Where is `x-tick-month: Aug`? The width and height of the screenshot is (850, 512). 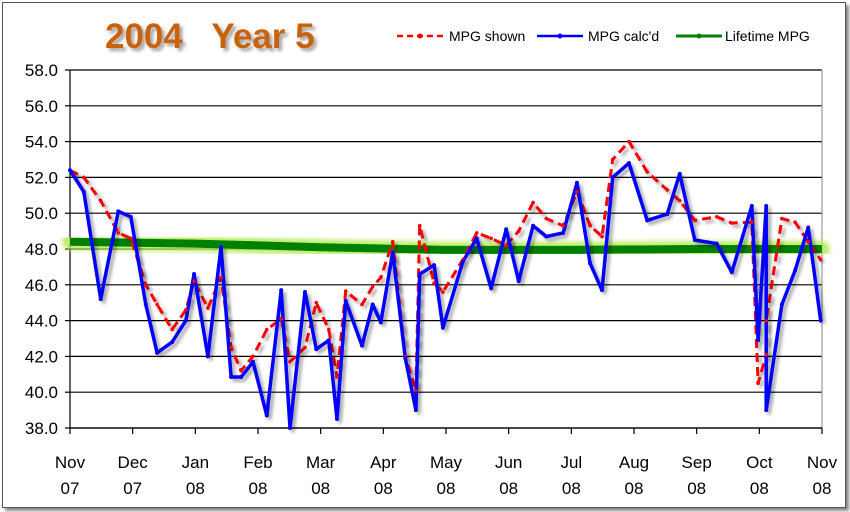
x-tick-month: Aug is located at coordinates (634, 462).